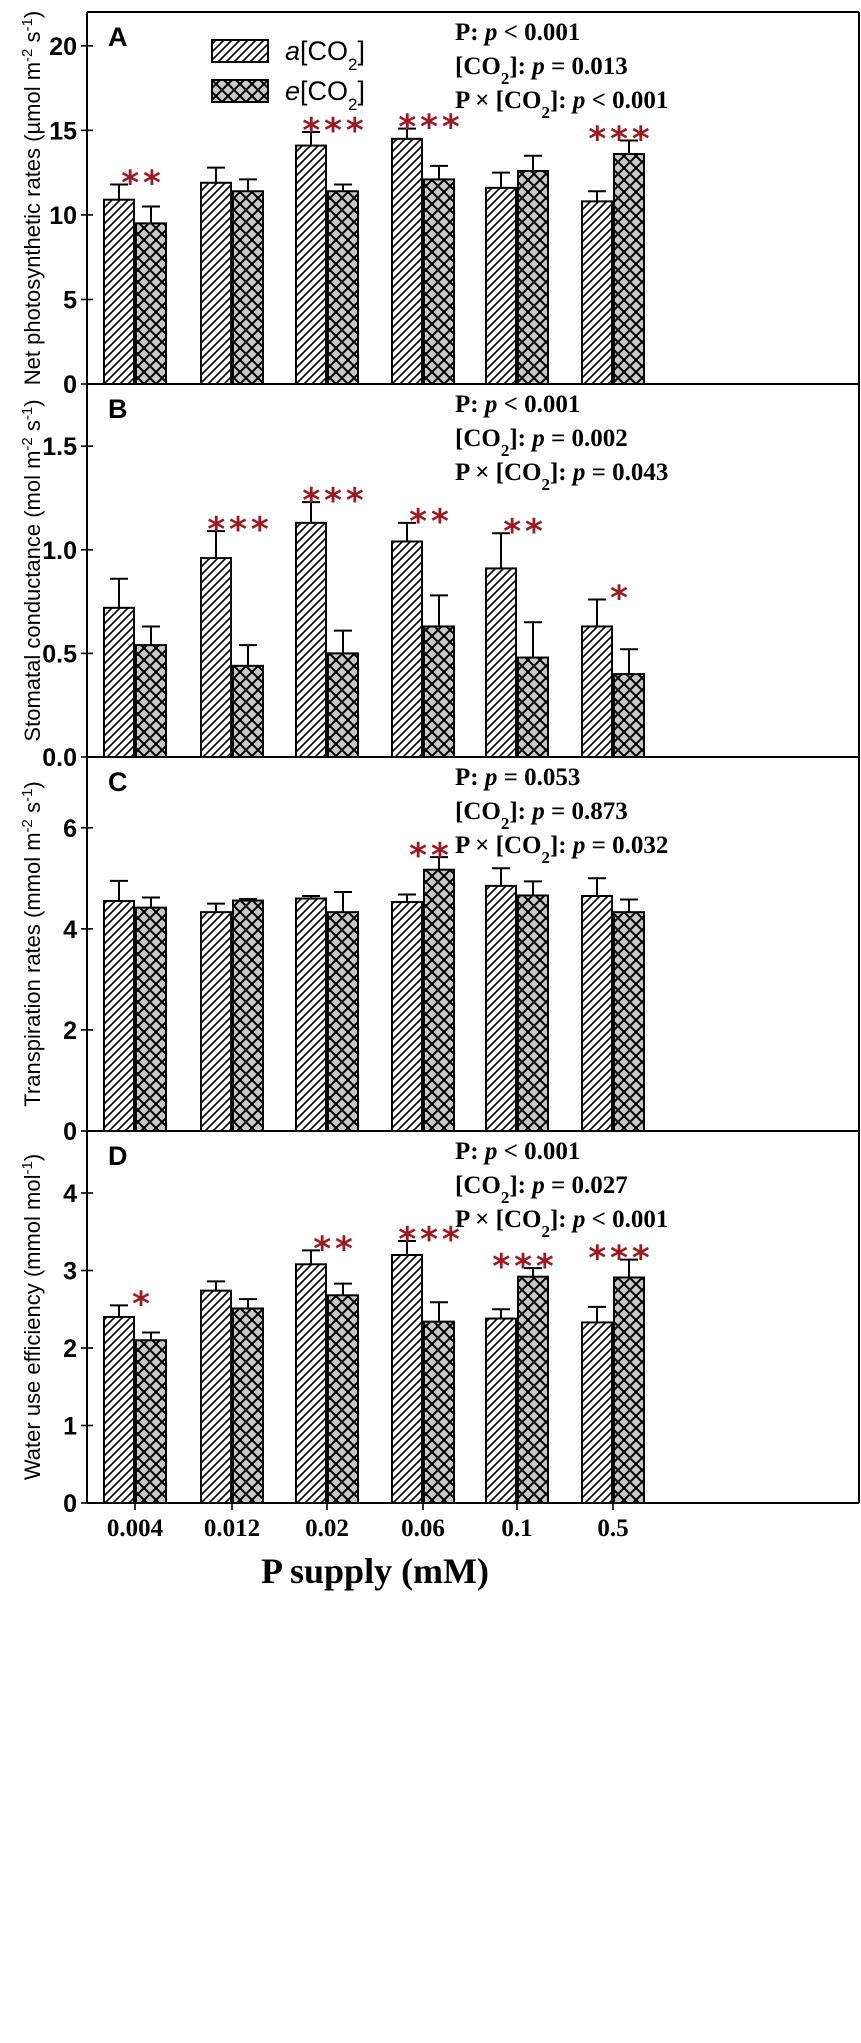 This screenshot has height=2043, width=861. Describe the element at coordinates (118, 37) in the screenshot. I see `panel-letter: A` at that location.